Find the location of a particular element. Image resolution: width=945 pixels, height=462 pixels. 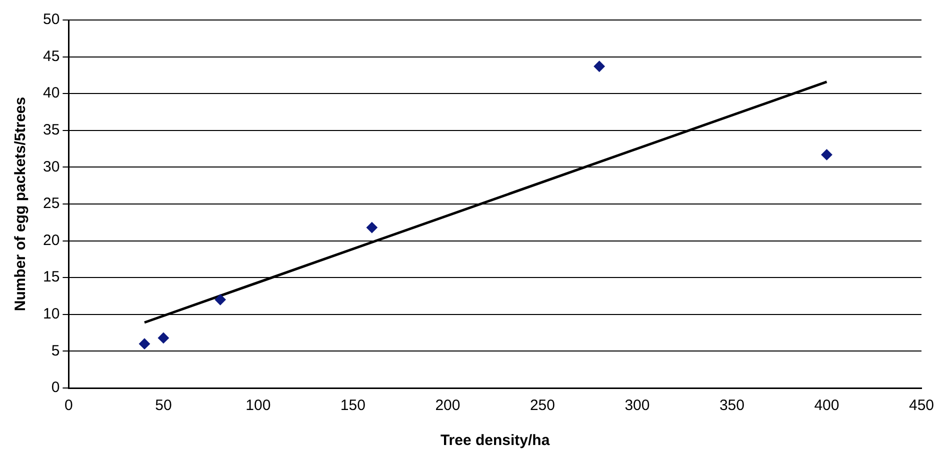

x-tick-label: 250 is located at coordinates (542, 405).